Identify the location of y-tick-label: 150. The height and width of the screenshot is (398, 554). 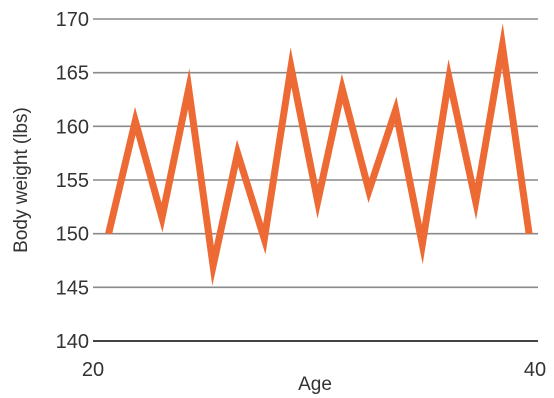
(72, 235).